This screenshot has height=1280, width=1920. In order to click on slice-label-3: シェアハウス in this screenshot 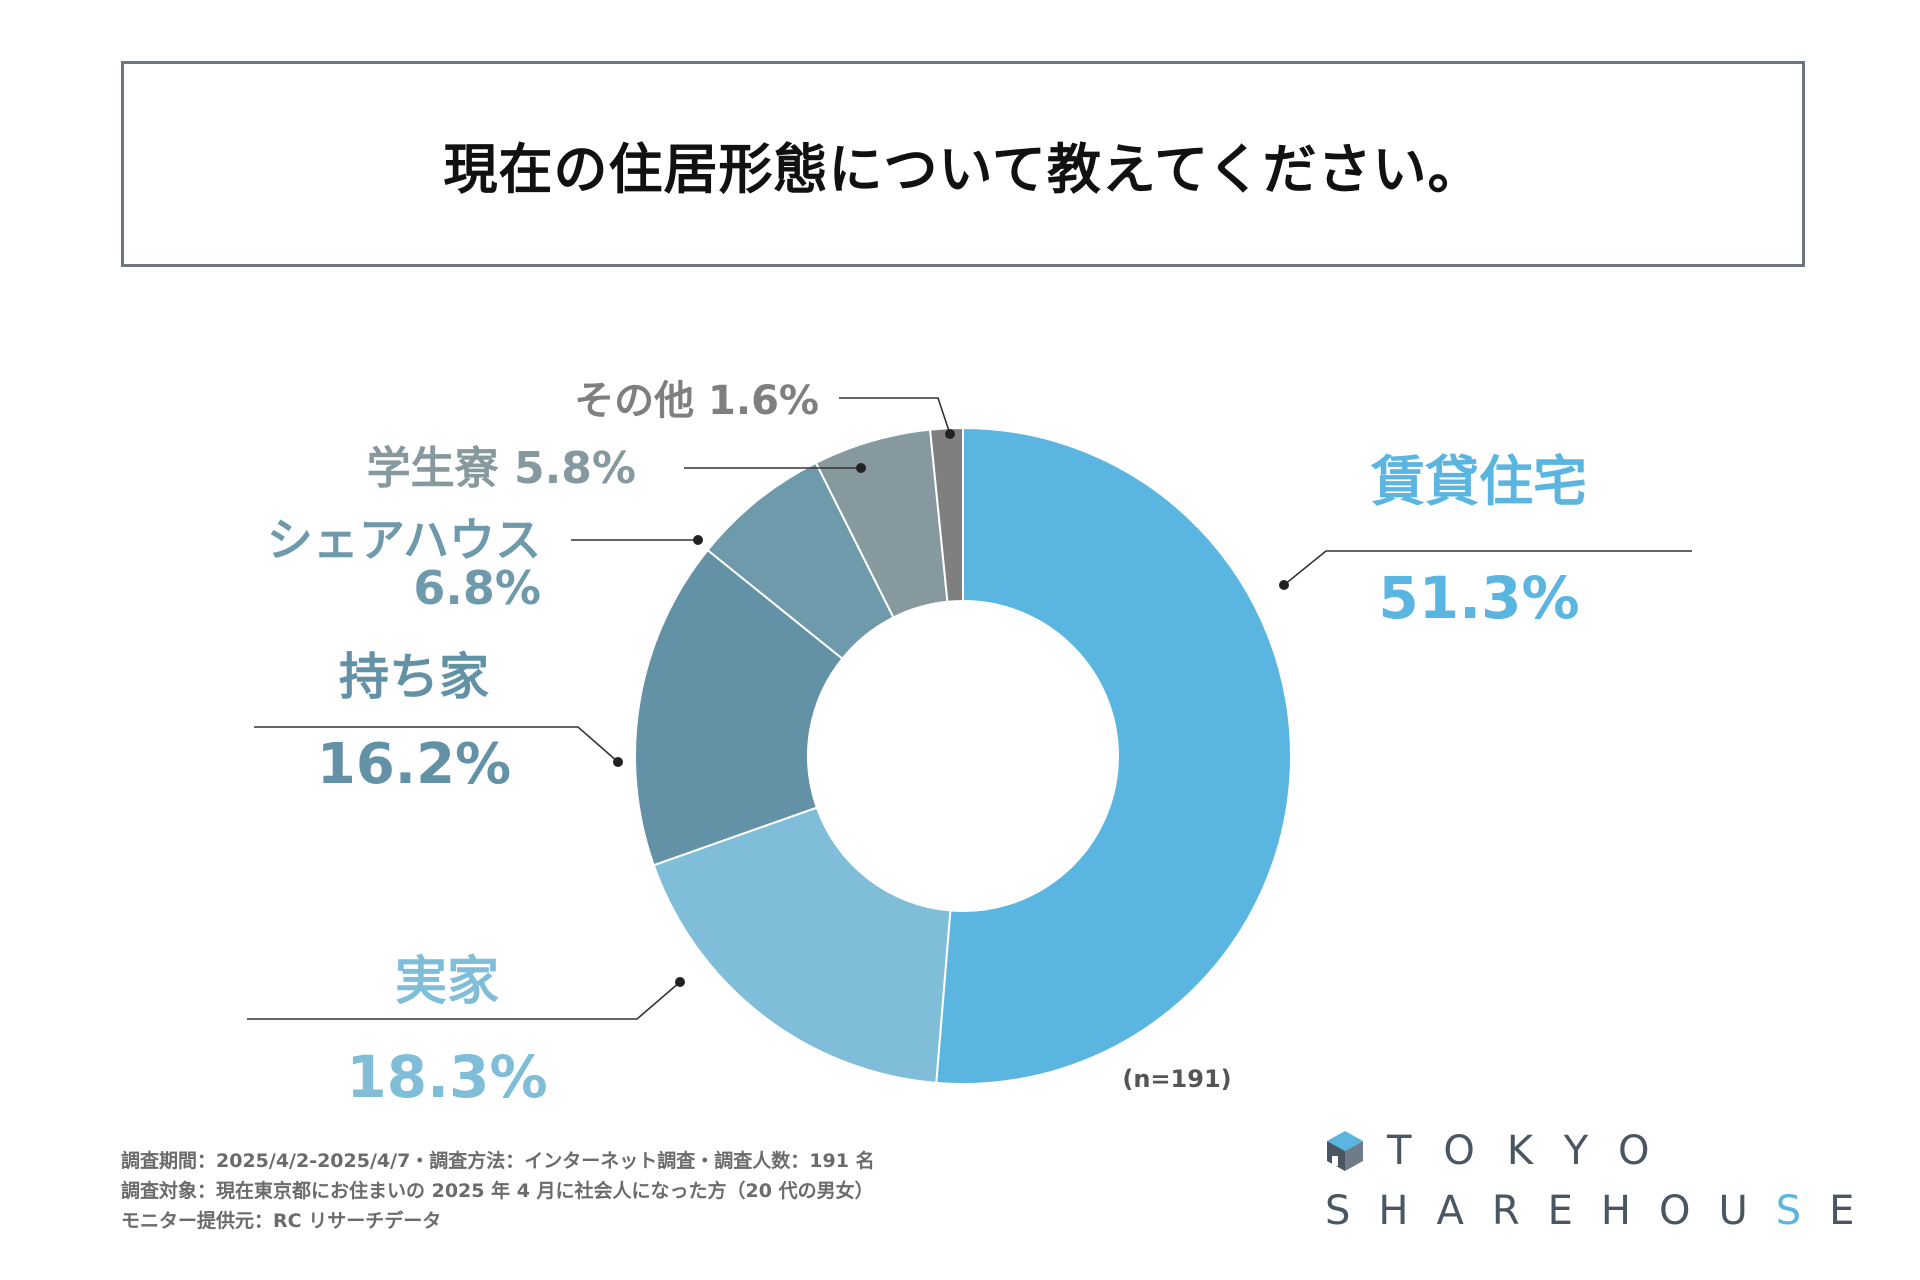, I will do `click(404, 540)`.